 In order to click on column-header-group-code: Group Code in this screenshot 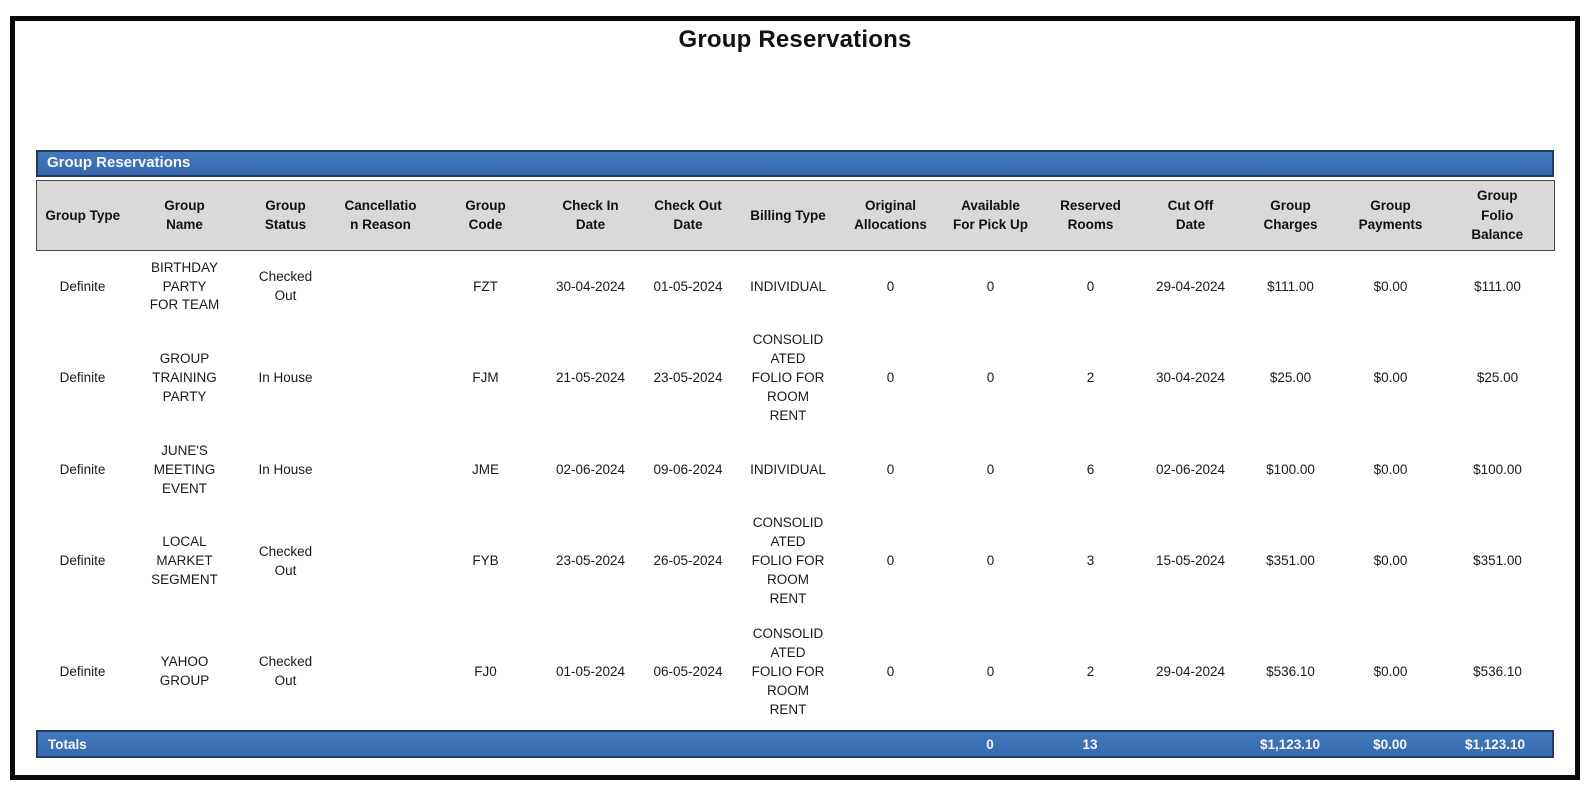, I will do `click(485, 215)`.